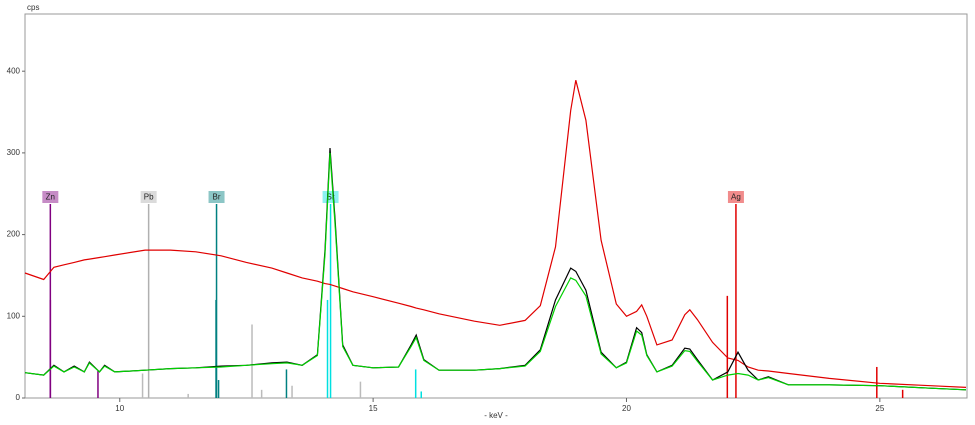 The image size is (975, 425). I want to click on element-tag: Zn, so click(50, 197).